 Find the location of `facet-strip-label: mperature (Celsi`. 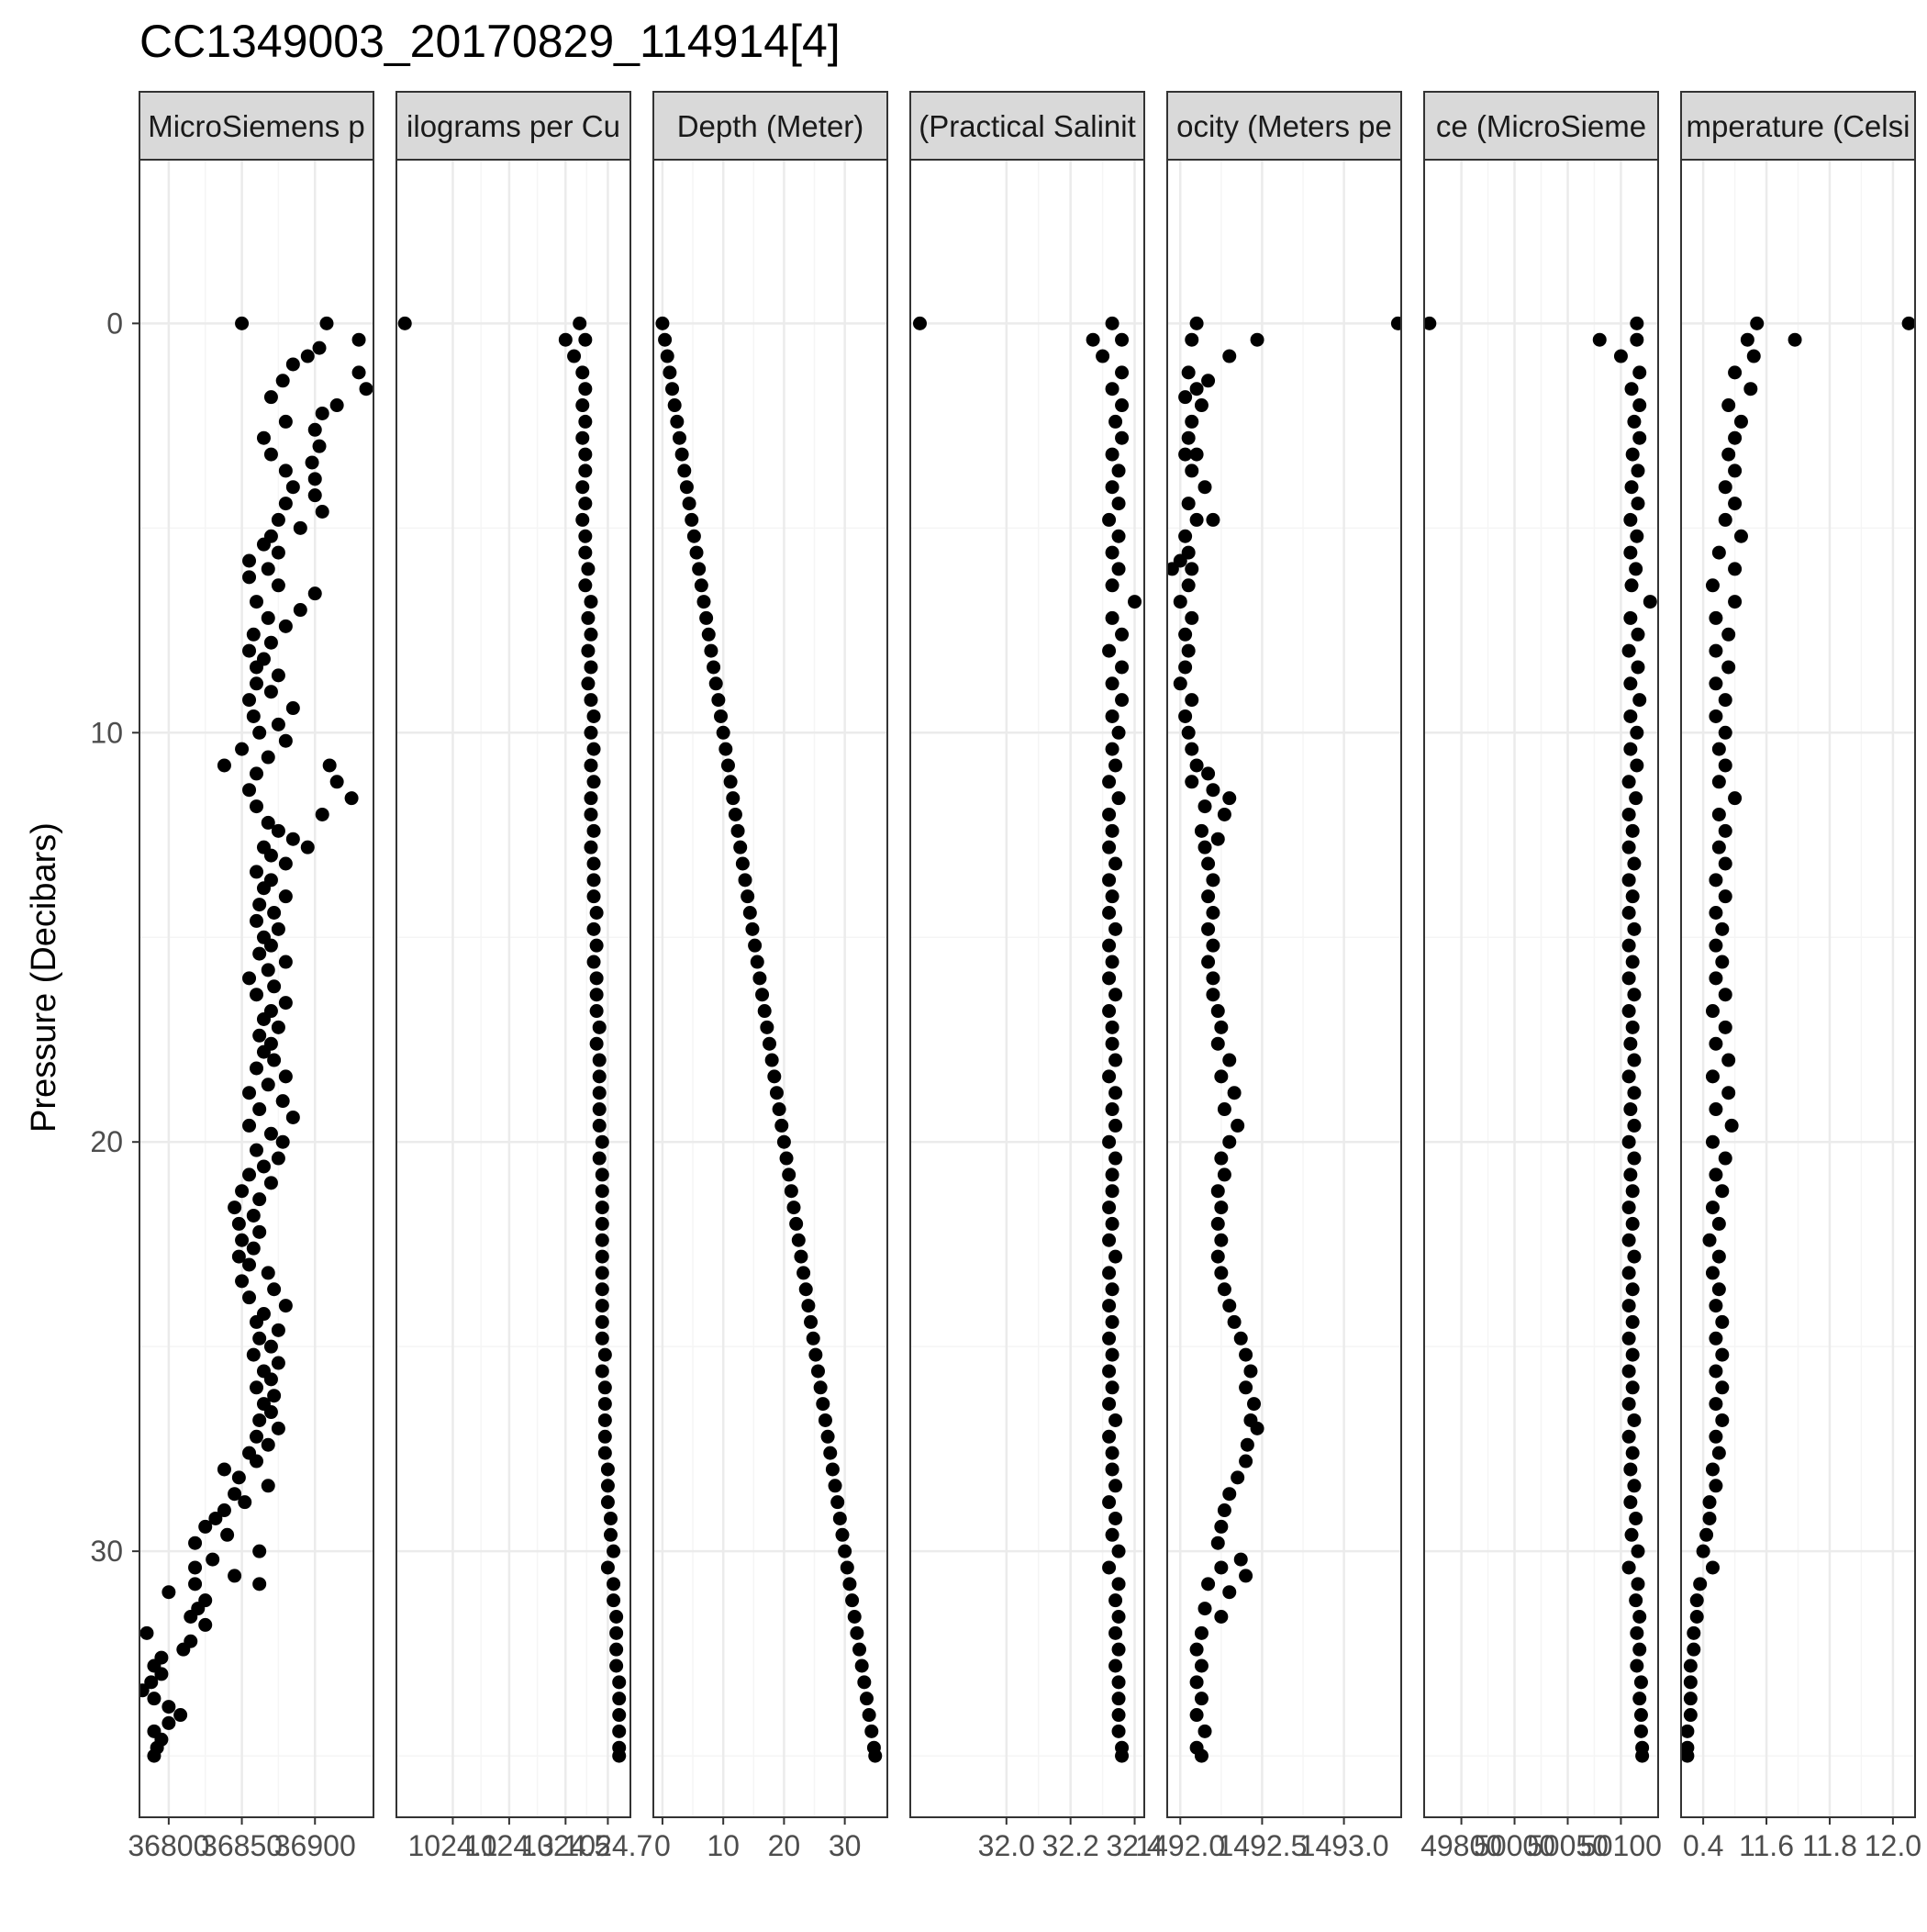

facet-strip-label: mperature (Celsi is located at coordinates (1798, 126).